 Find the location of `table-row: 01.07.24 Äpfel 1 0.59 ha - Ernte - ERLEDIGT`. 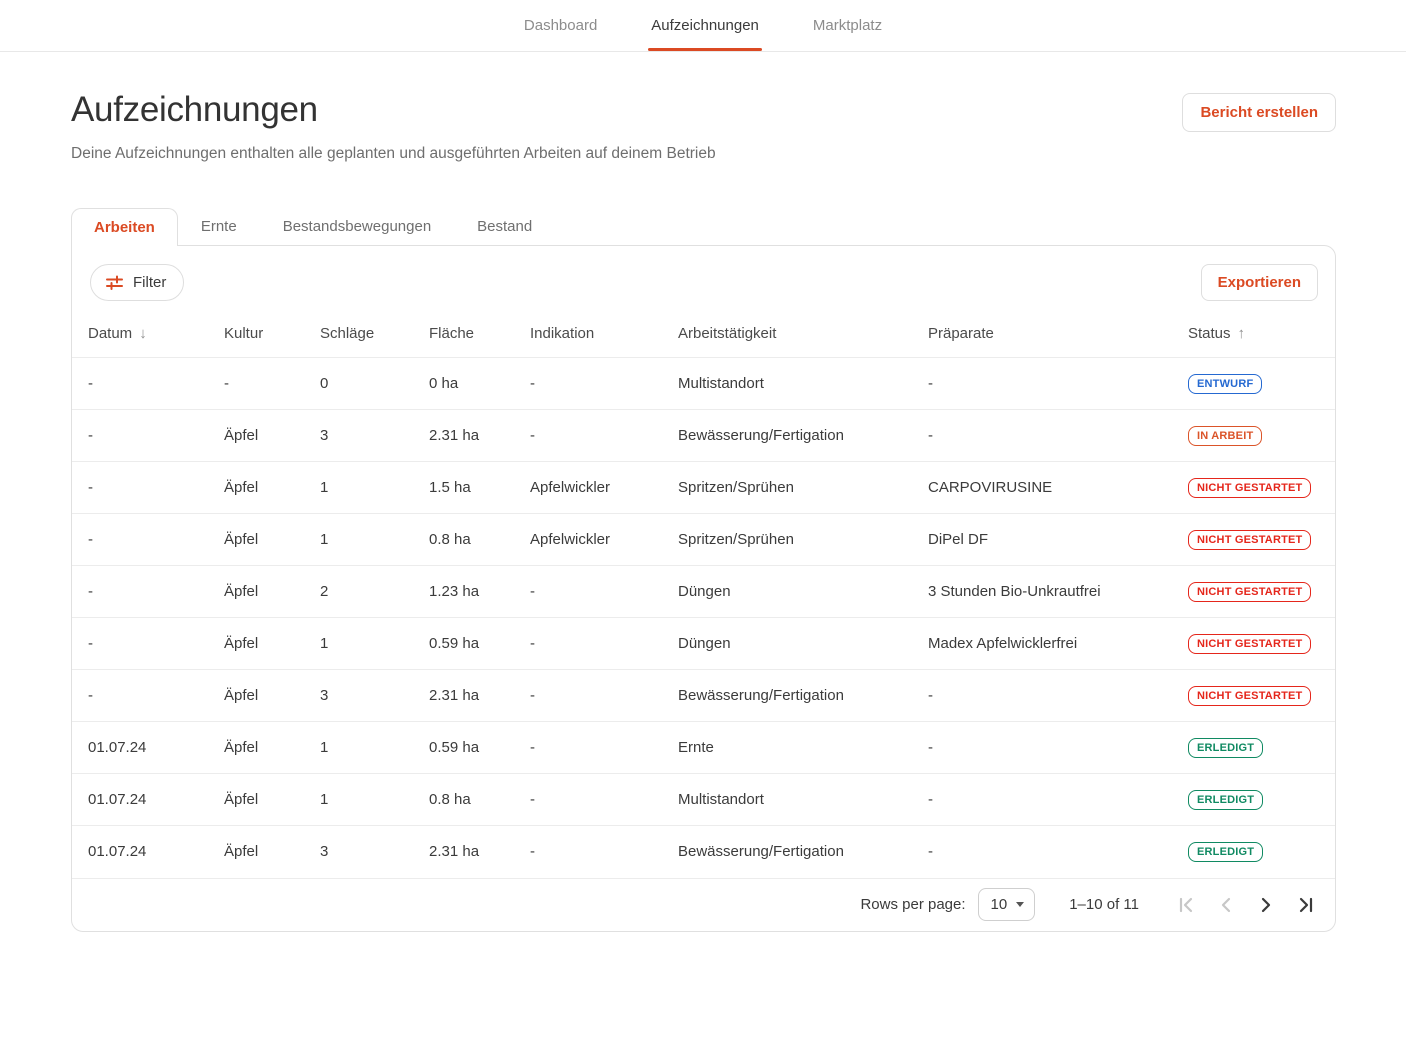

table-row: 01.07.24 Äpfel 1 0.59 ha - Ernte - ERLEDIGT is located at coordinates (703, 747).